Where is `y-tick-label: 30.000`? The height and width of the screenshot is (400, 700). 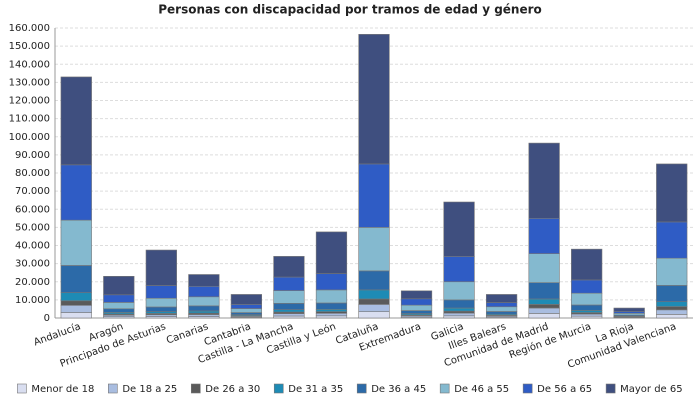
y-tick-label: 30.000 is located at coordinates (32, 264).